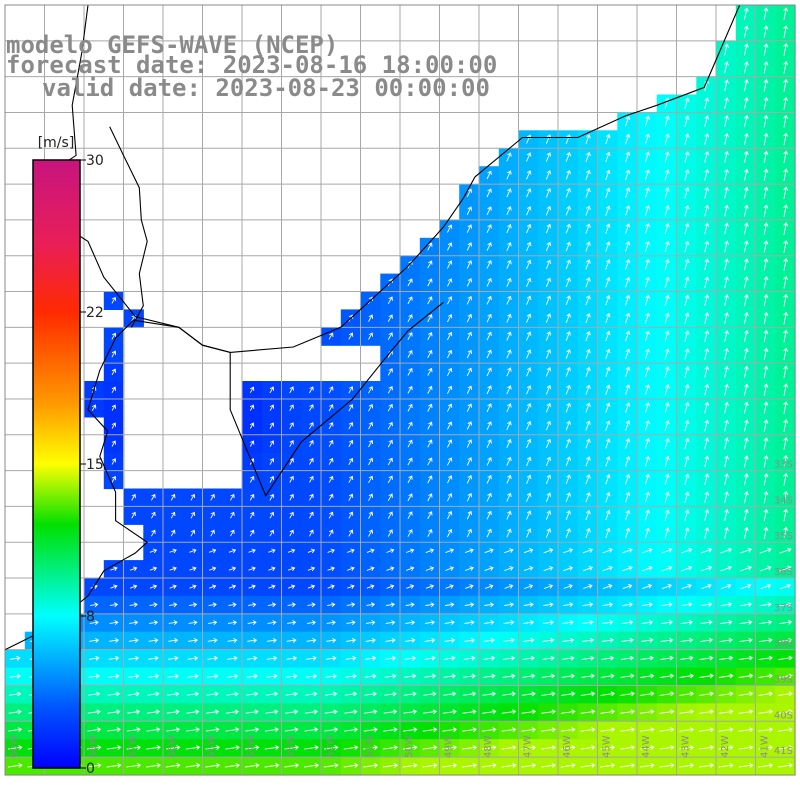 The width and height of the screenshot is (800, 800). Describe the element at coordinates (567, 746) in the screenshot. I see `longitude-label: 46W` at that location.